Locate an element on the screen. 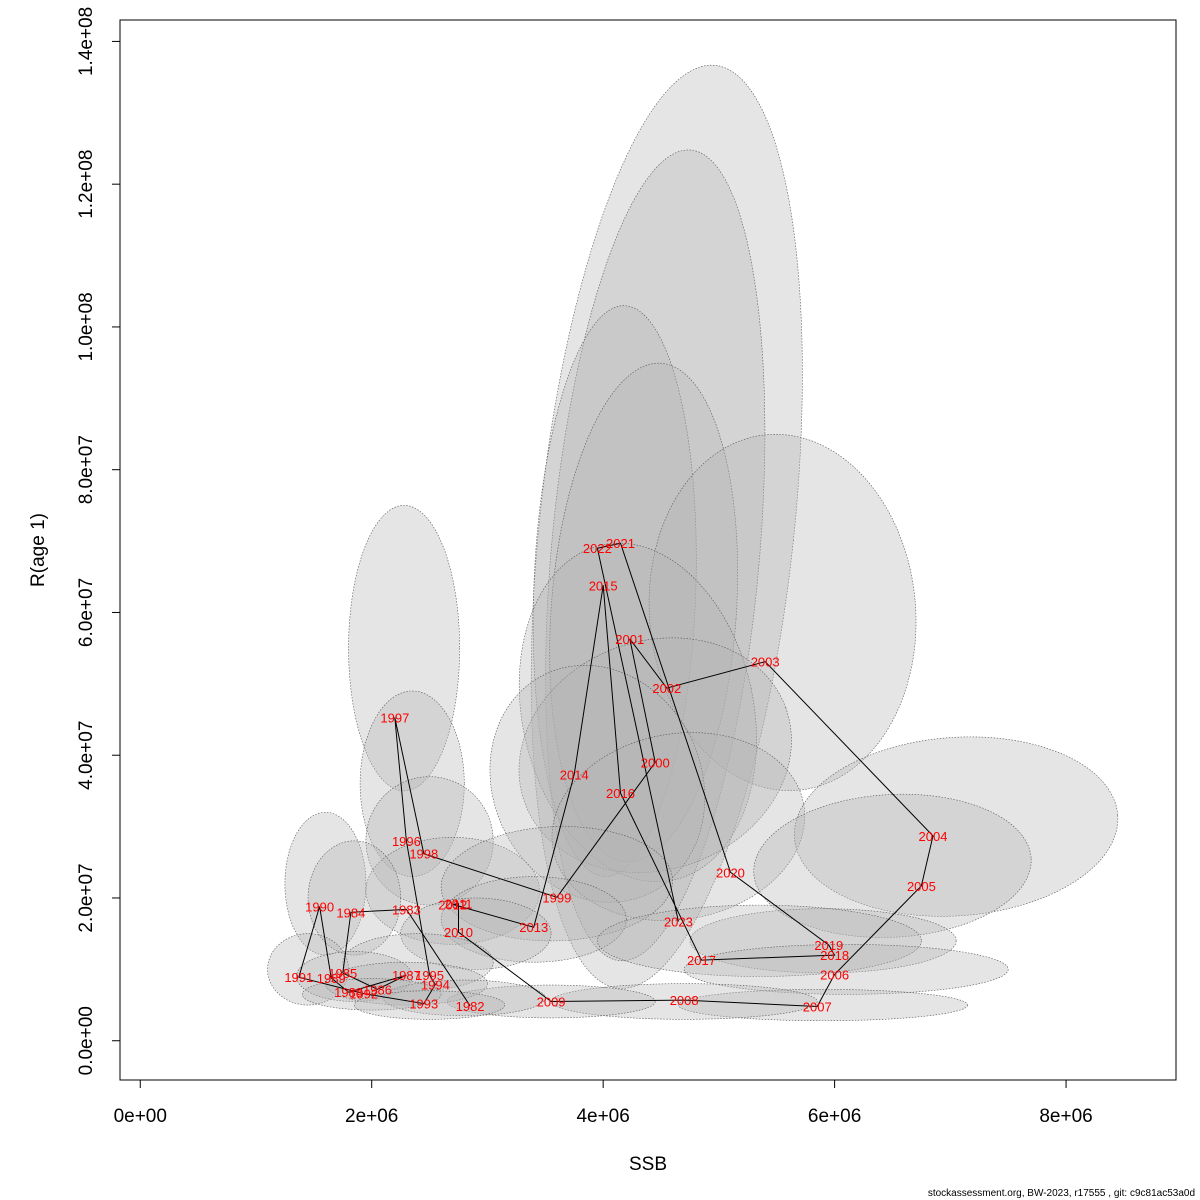  year-label-2016: 2016 is located at coordinates (620, 793).